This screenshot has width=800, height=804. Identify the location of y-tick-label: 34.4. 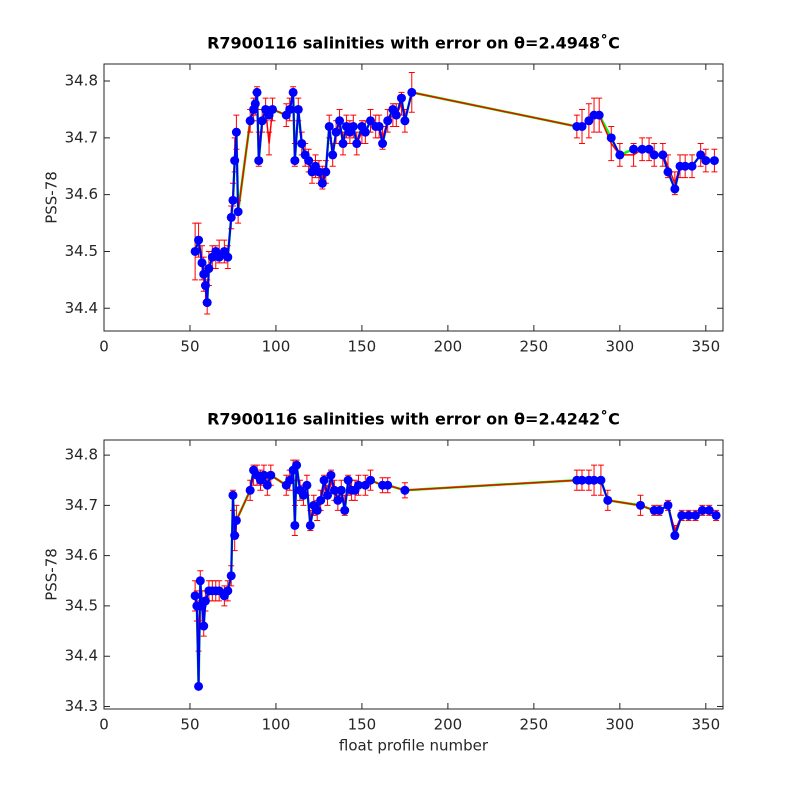
(81, 656).